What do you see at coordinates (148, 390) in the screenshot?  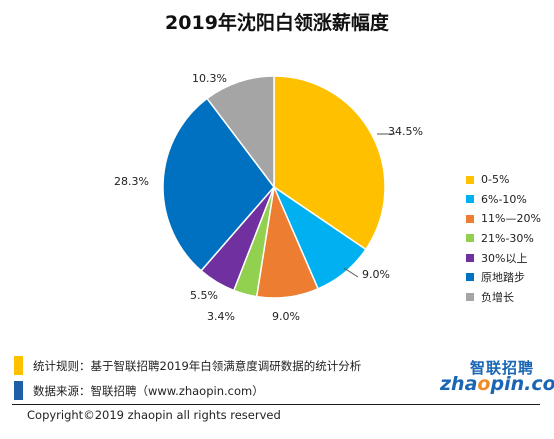 I see `source-text: 数据来源：智联招聘（www.zhaopin.com）` at bounding box center [148, 390].